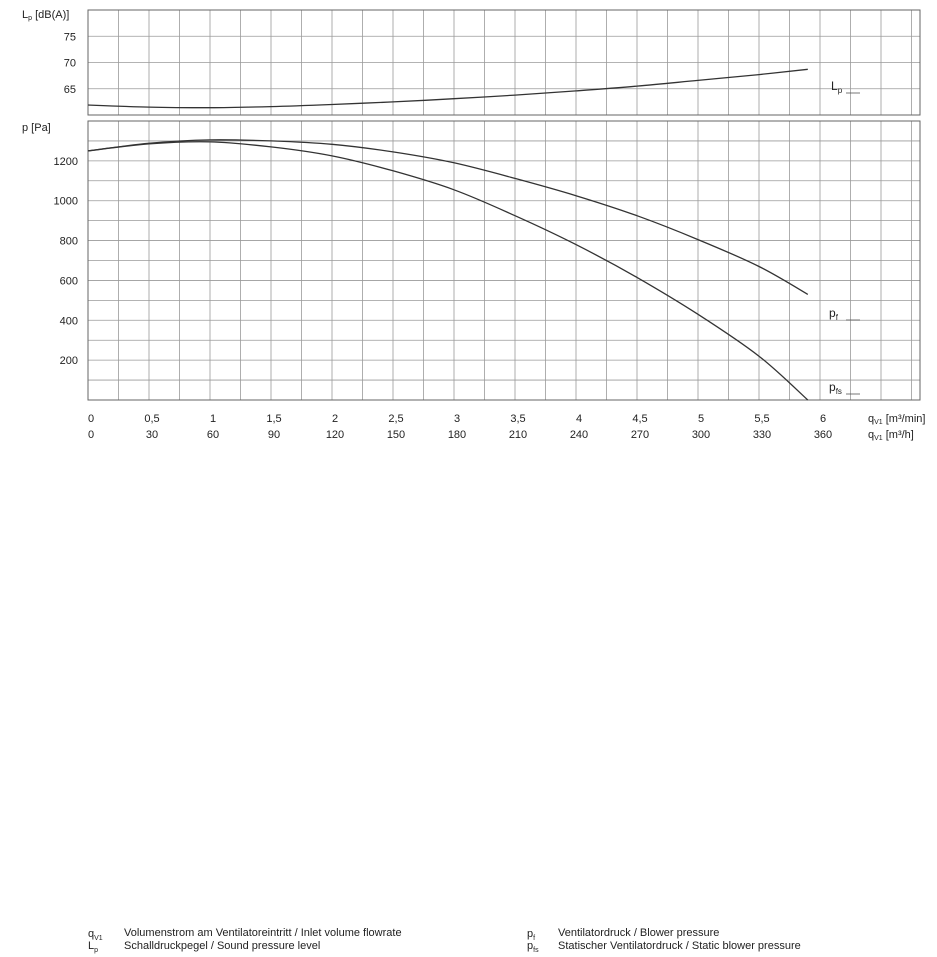 This screenshot has width=937, height=957. Describe the element at coordinates (70, 37) in the screenshot. I see `sound-y-tick-label: 75` at that location.